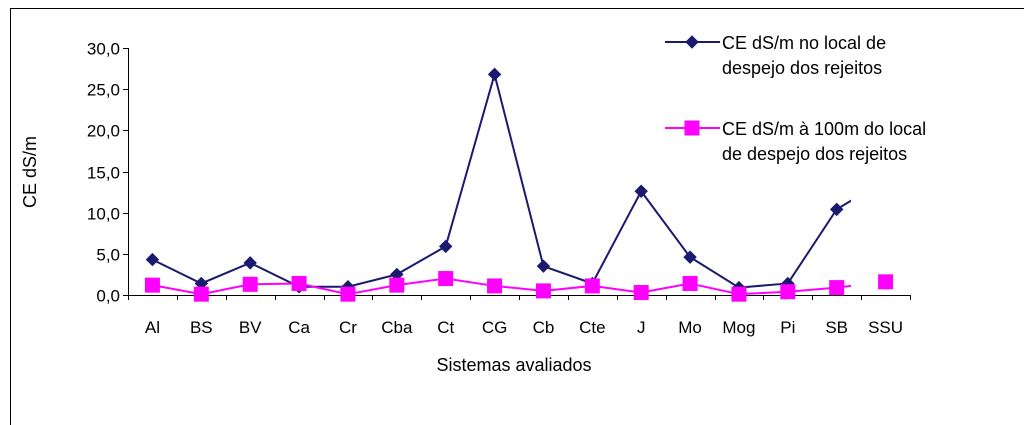  What do you see at coordinates (103, 173) in the screenshot?
I see `y-tick-label: 15,0` at bounding box center [103, 173].